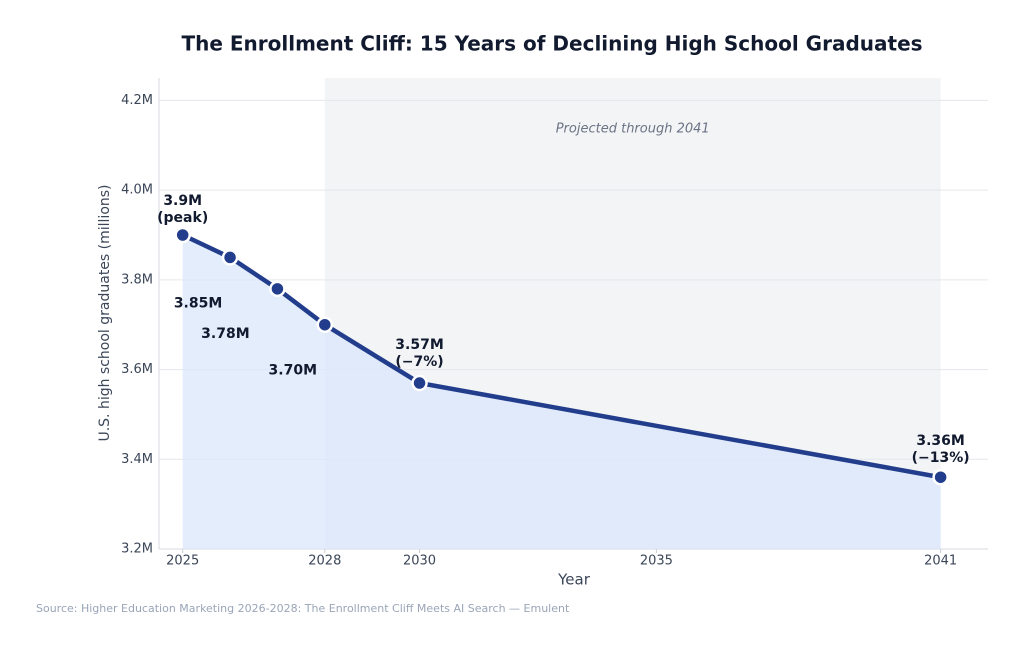  What do you see at coordinates (419, 561) in the screenshot?
I see `x-tick-label: 2030` at bounding box center [419, 561].